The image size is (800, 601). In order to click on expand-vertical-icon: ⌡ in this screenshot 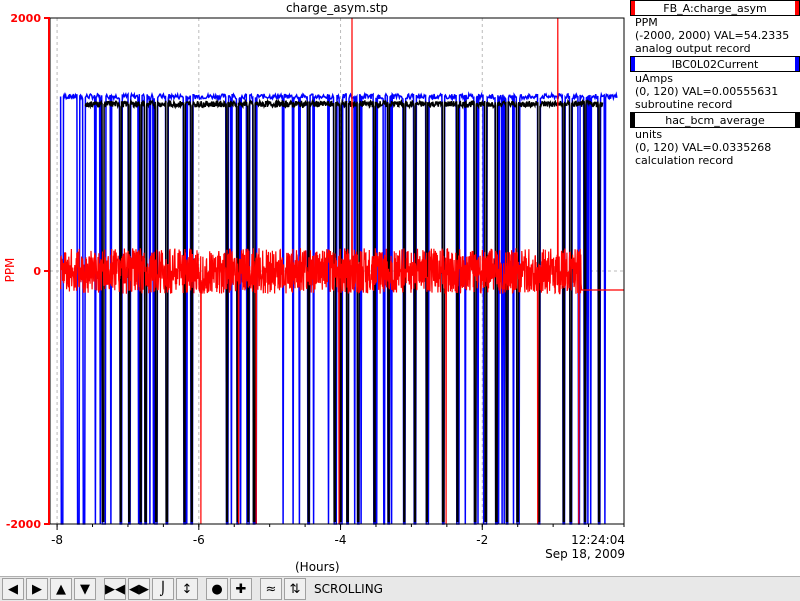, I will do `click(163, 589)`.